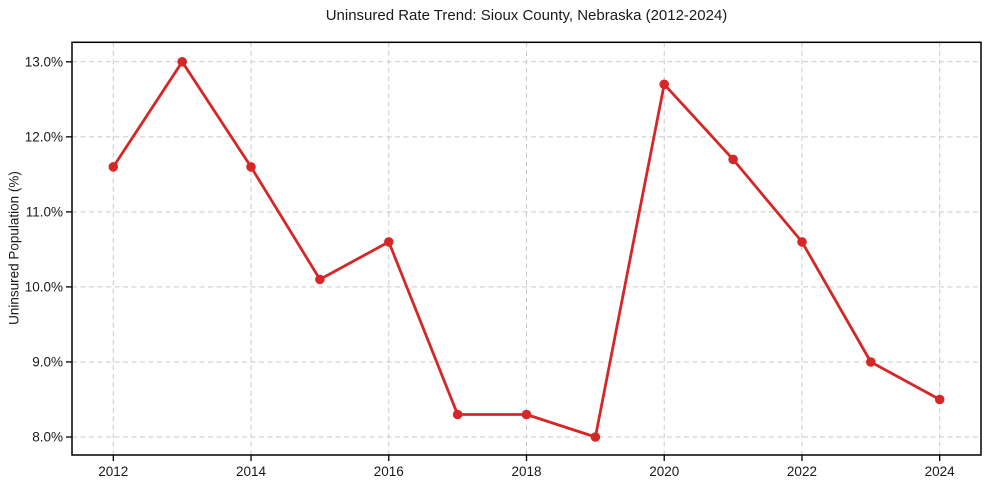 The image size is (989, 490). Describe the element at coordinates (113, 471) in the screenshot. I see `x-tick-label: 2012` at that location.